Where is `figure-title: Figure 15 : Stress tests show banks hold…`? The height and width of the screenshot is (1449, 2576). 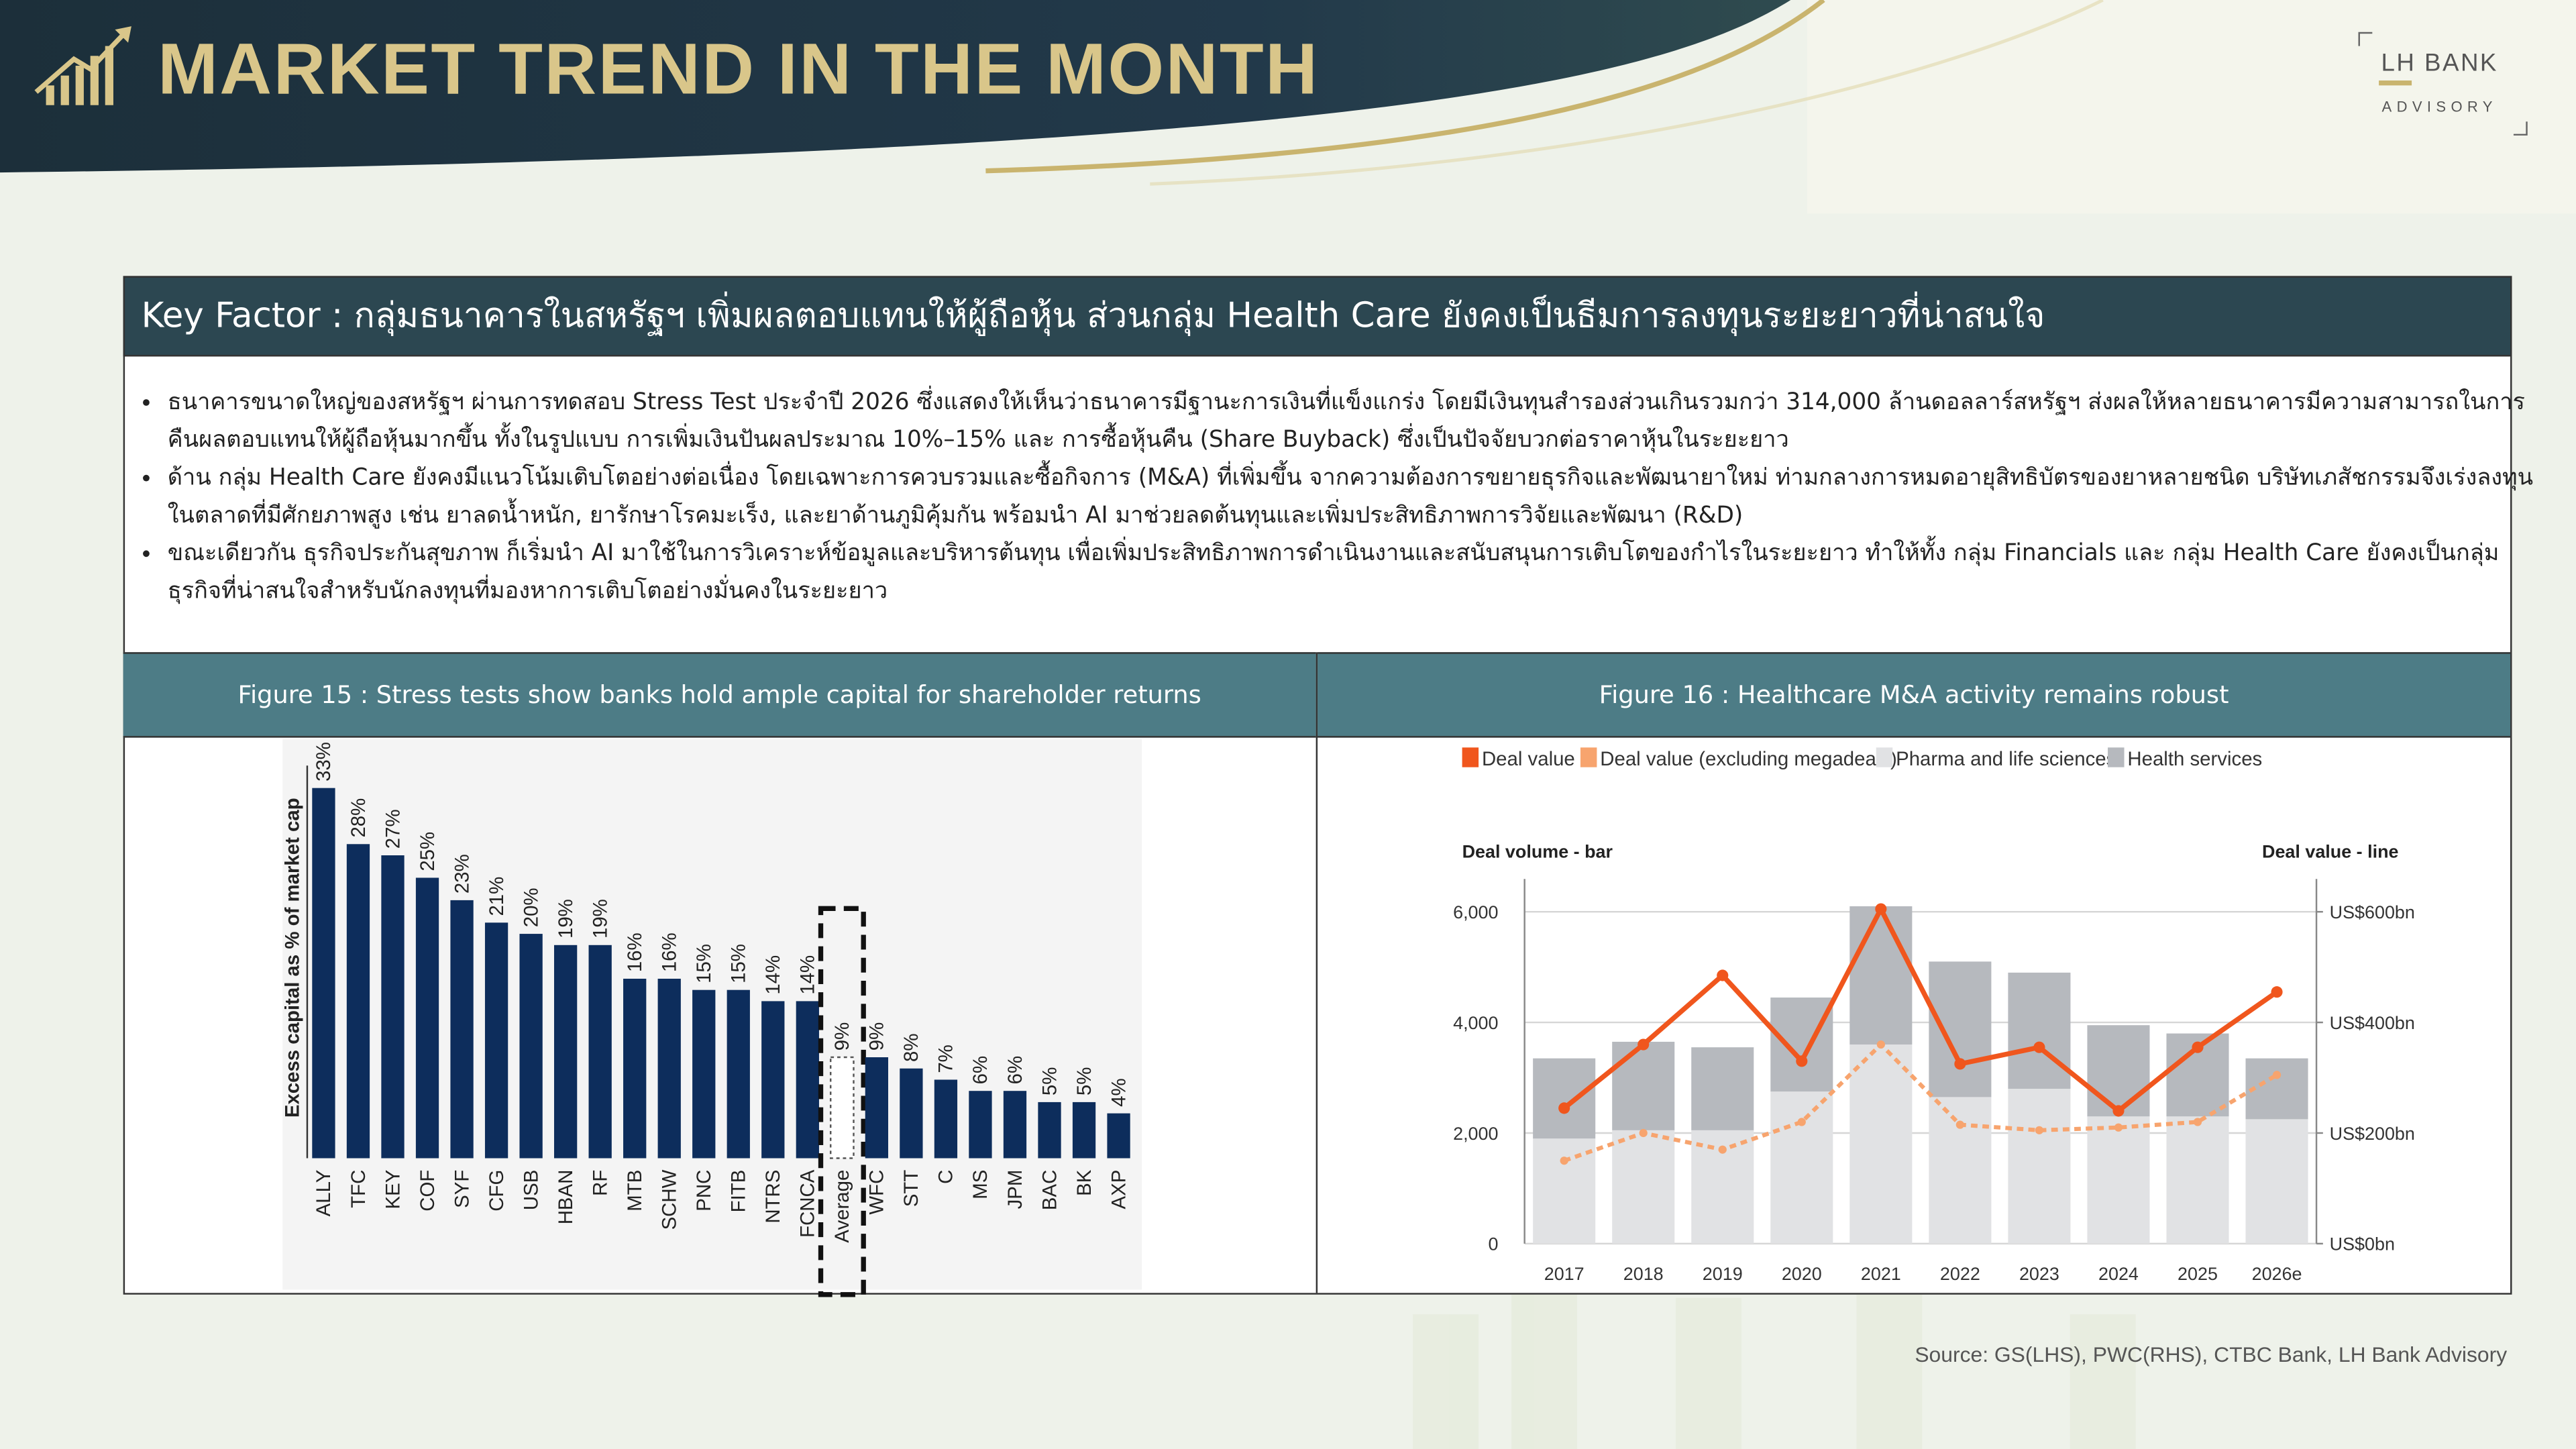
figure-title: Figure 15 : Stress tests show banks hold… is located at coordinates (719, 695).